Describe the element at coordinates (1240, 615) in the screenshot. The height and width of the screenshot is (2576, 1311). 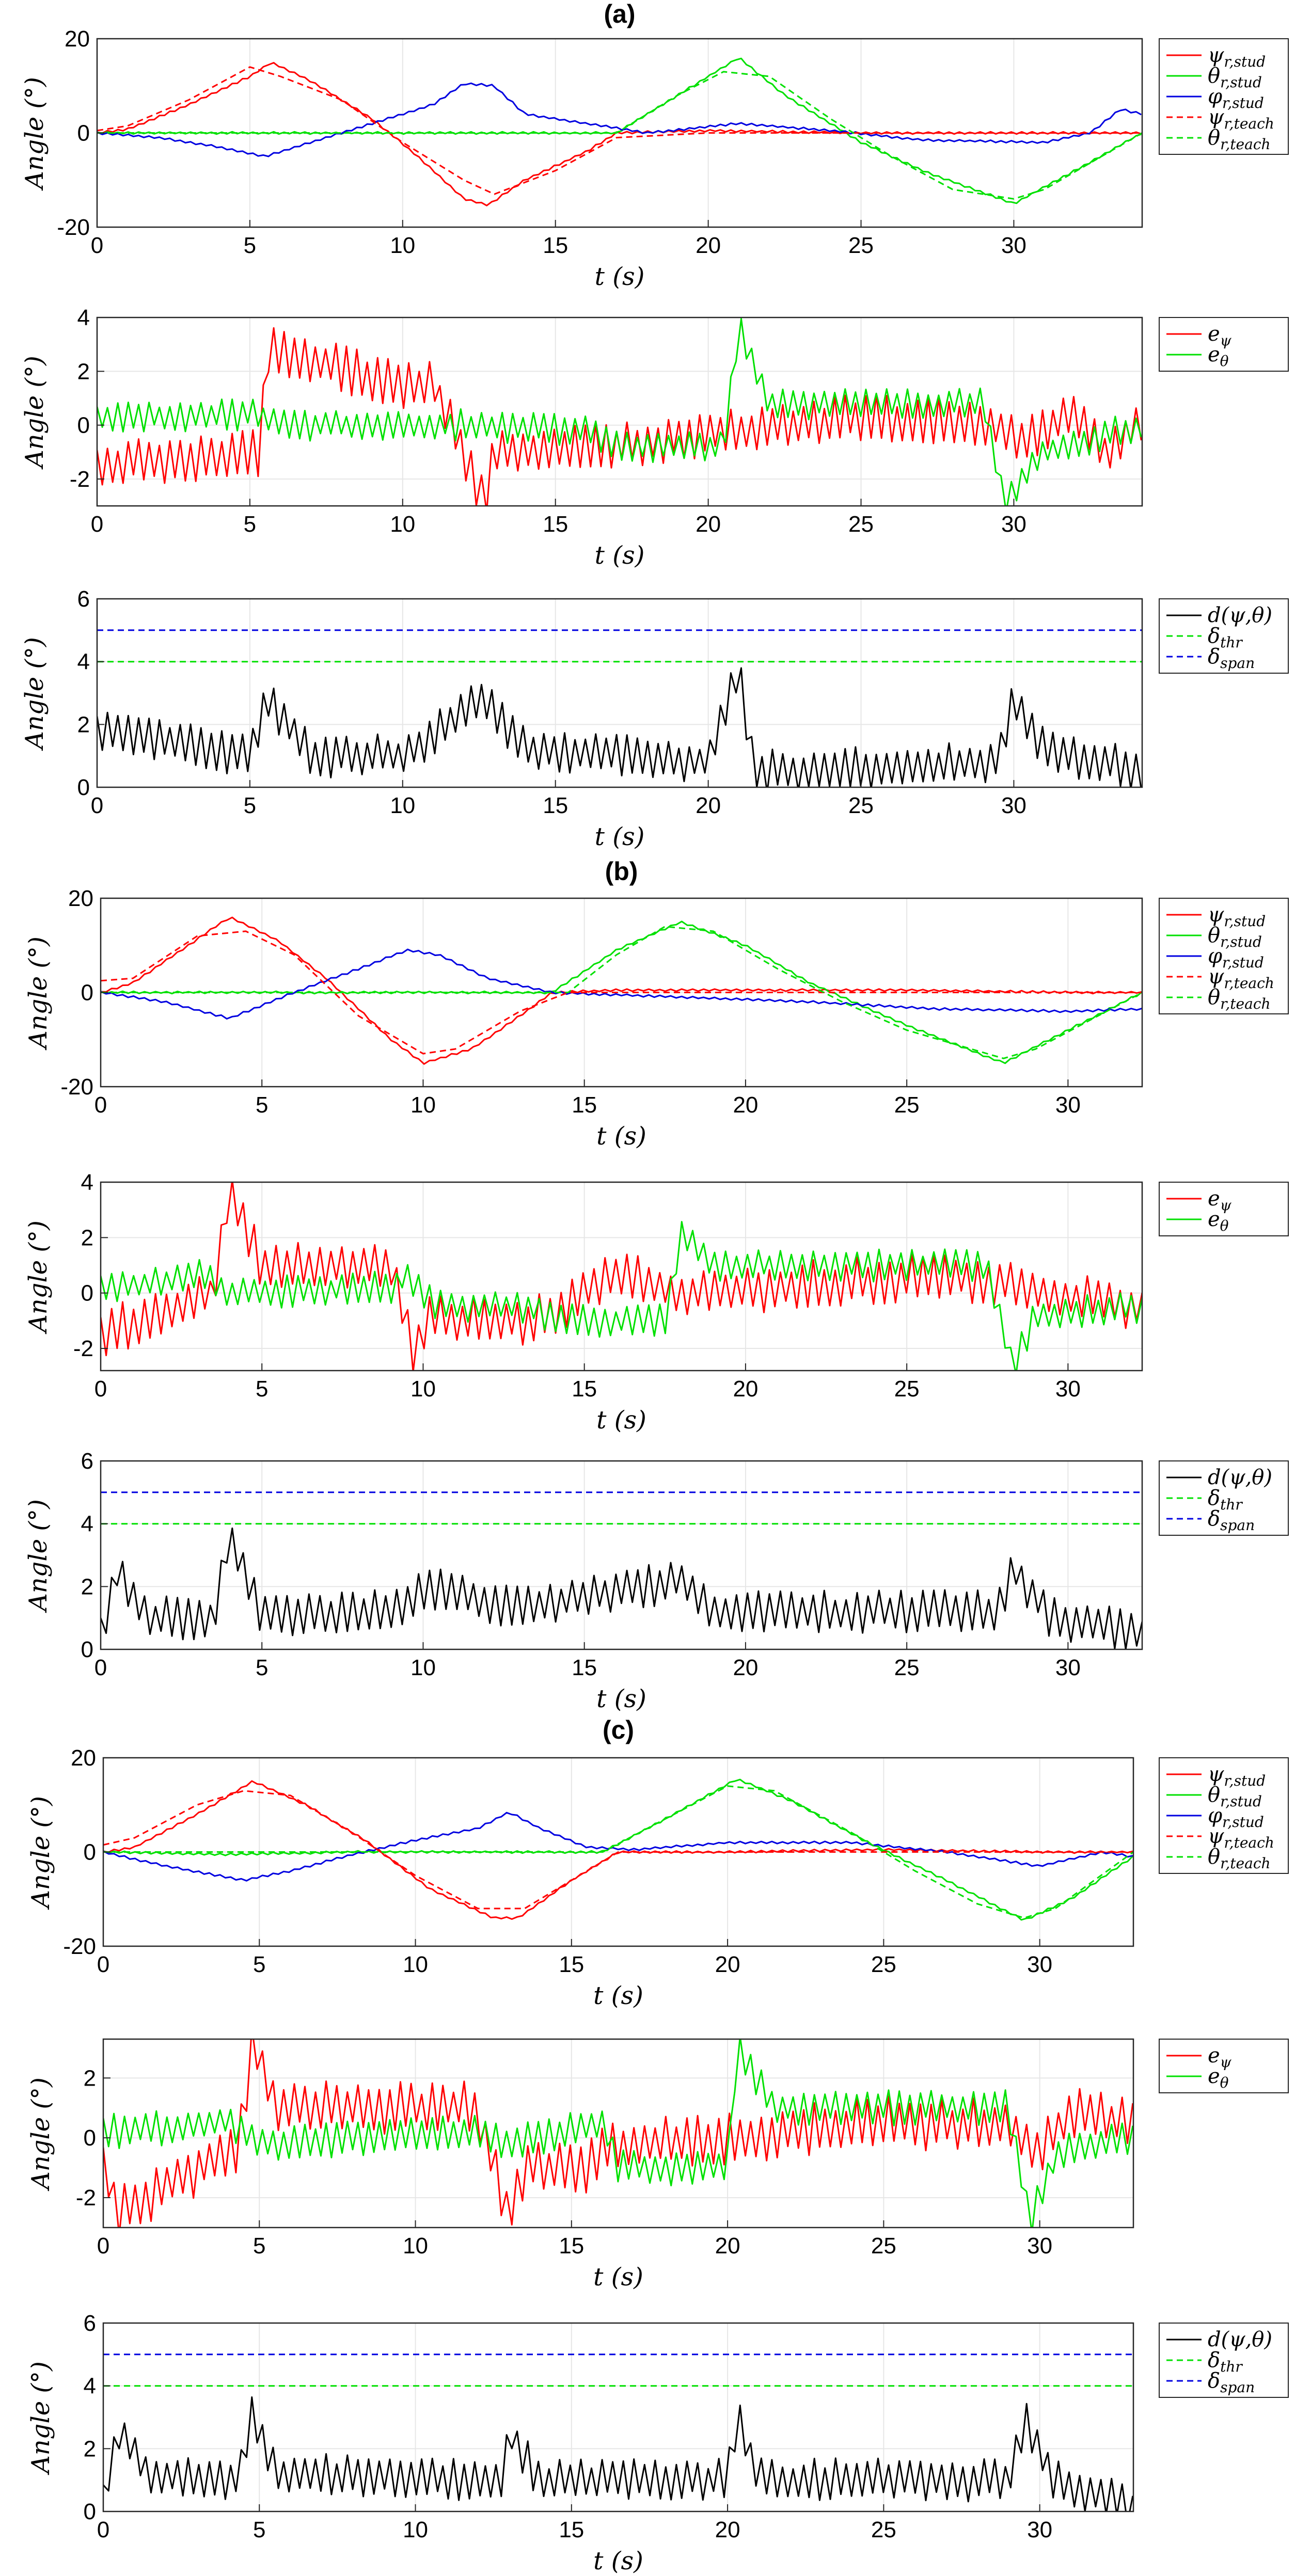
I see `legend-entry: d(ψ,θ)` at that location.